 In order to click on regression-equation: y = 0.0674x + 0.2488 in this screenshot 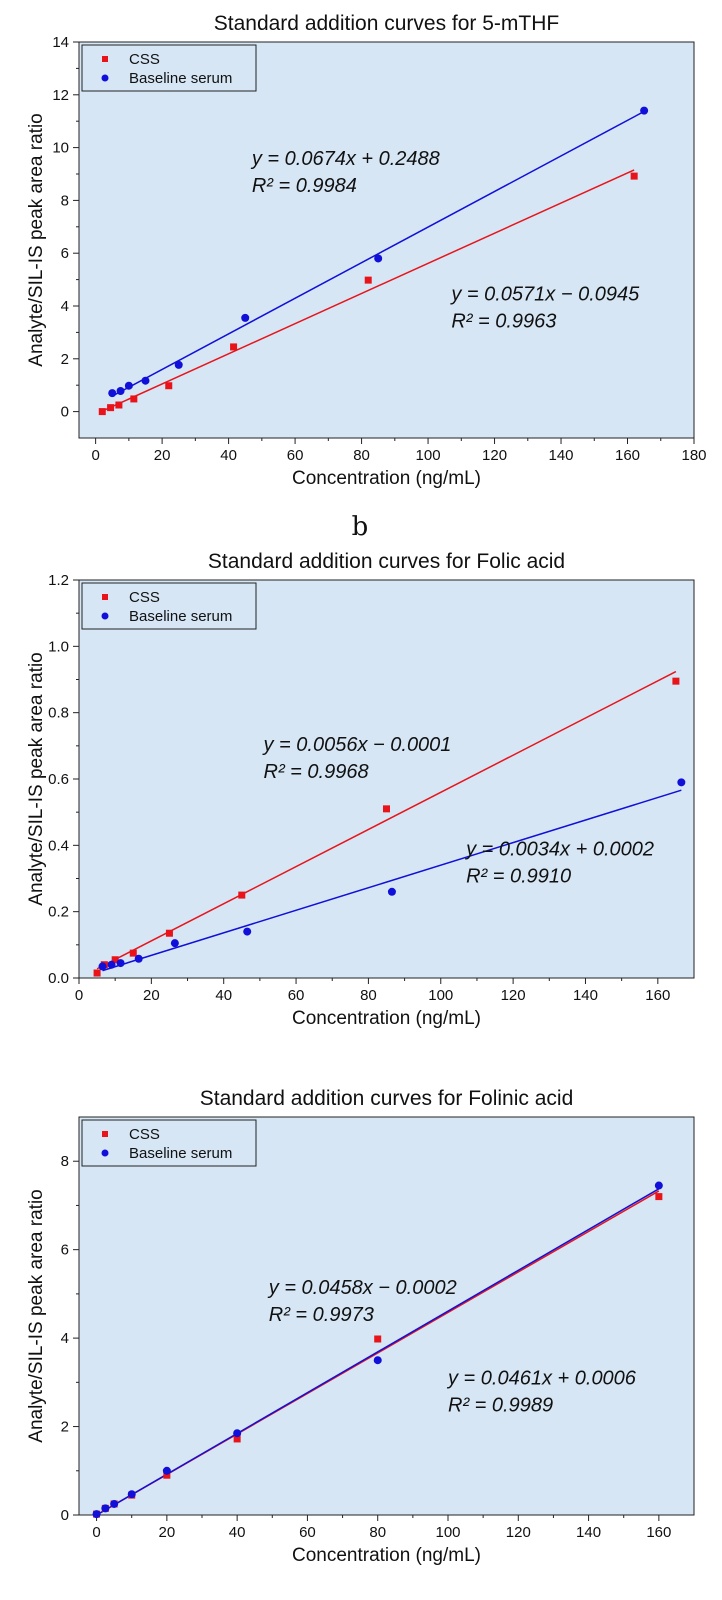, I will do `click(345, 159)`.